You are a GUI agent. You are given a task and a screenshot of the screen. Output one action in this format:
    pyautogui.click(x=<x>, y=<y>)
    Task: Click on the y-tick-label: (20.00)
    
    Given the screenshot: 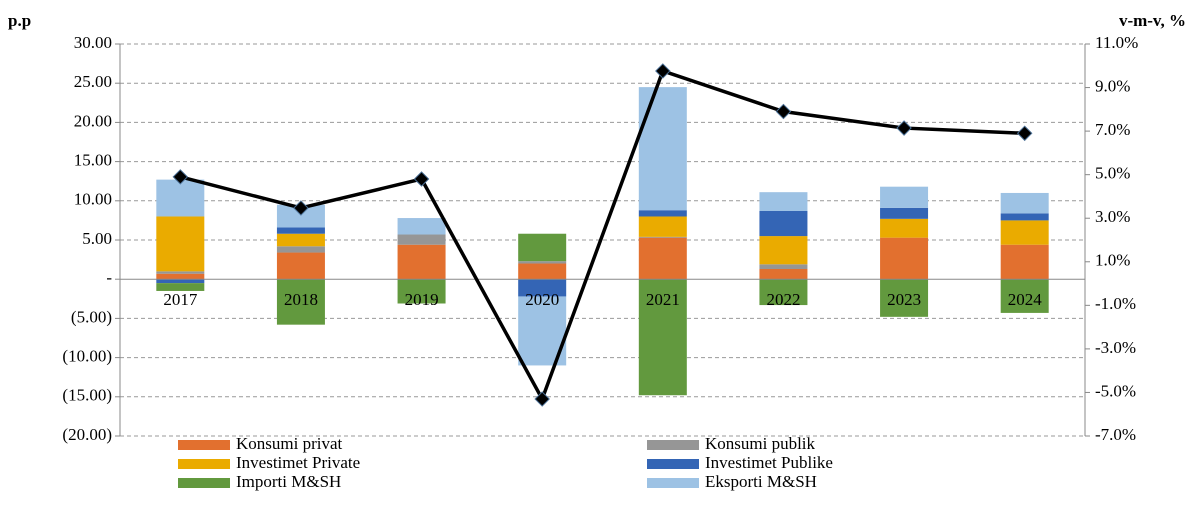 What is the action you would take?
    pyautogui.click(x=87, y=434)
    